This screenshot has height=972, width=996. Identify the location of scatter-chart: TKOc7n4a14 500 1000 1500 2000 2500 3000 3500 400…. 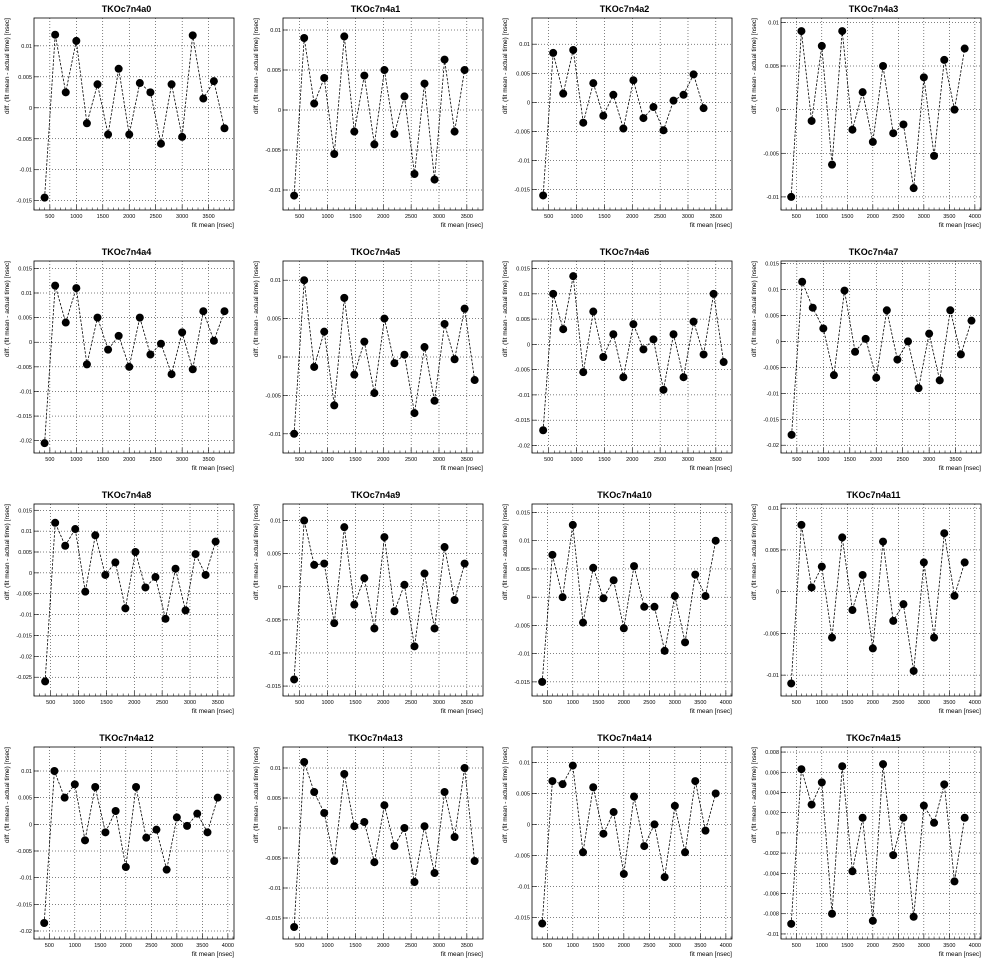
(617, 845).